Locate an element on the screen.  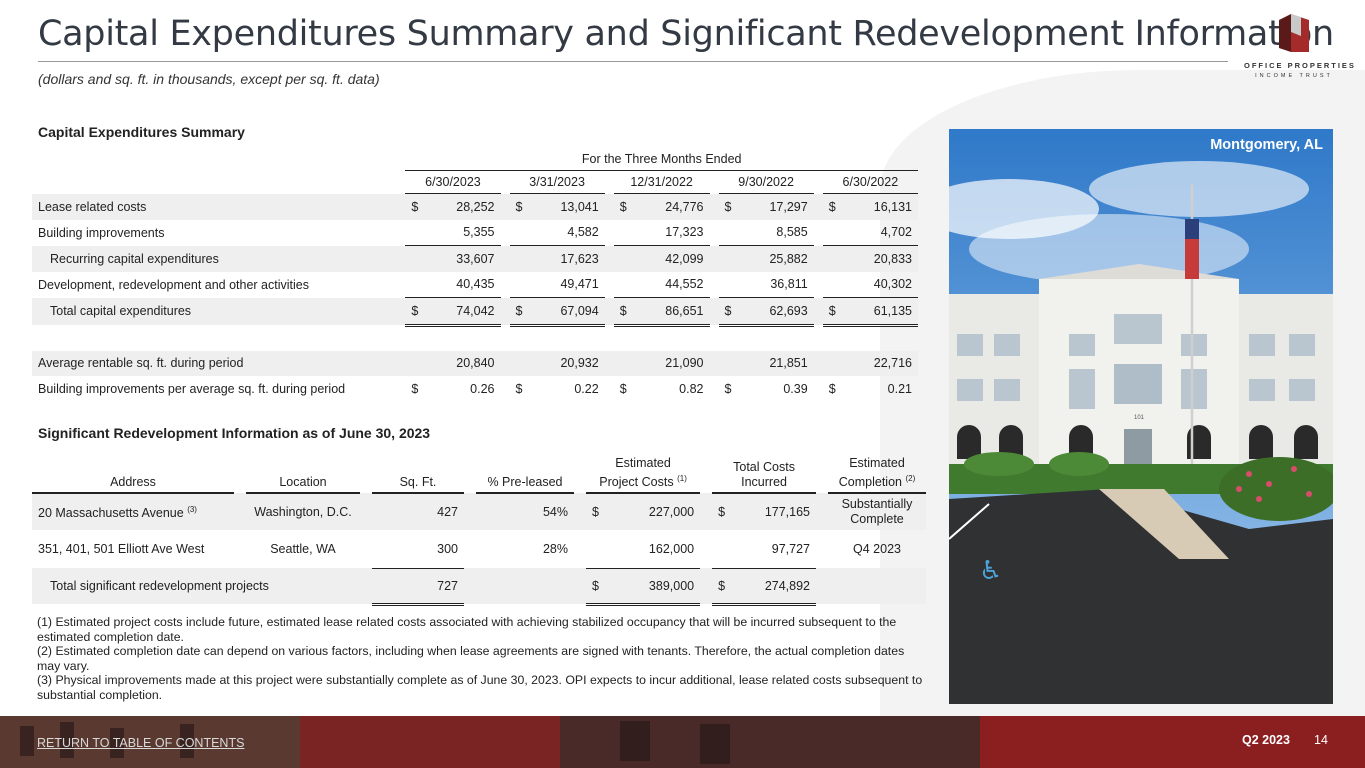
total-costs-cell: 274,892 is located at coordinates (776, 586).